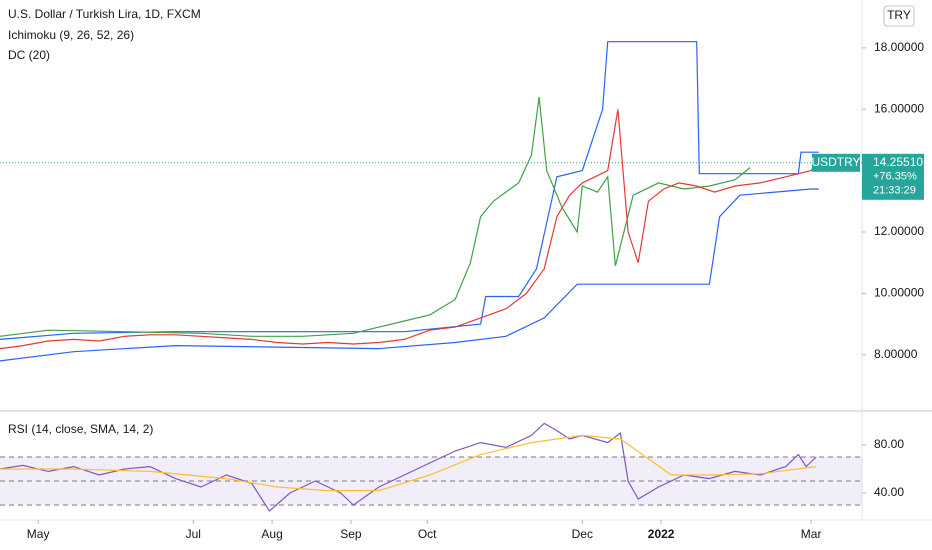  Describe the element at coordinates (811, 534) in the screenshot. I see `x-tick-label: Mar` at that location.